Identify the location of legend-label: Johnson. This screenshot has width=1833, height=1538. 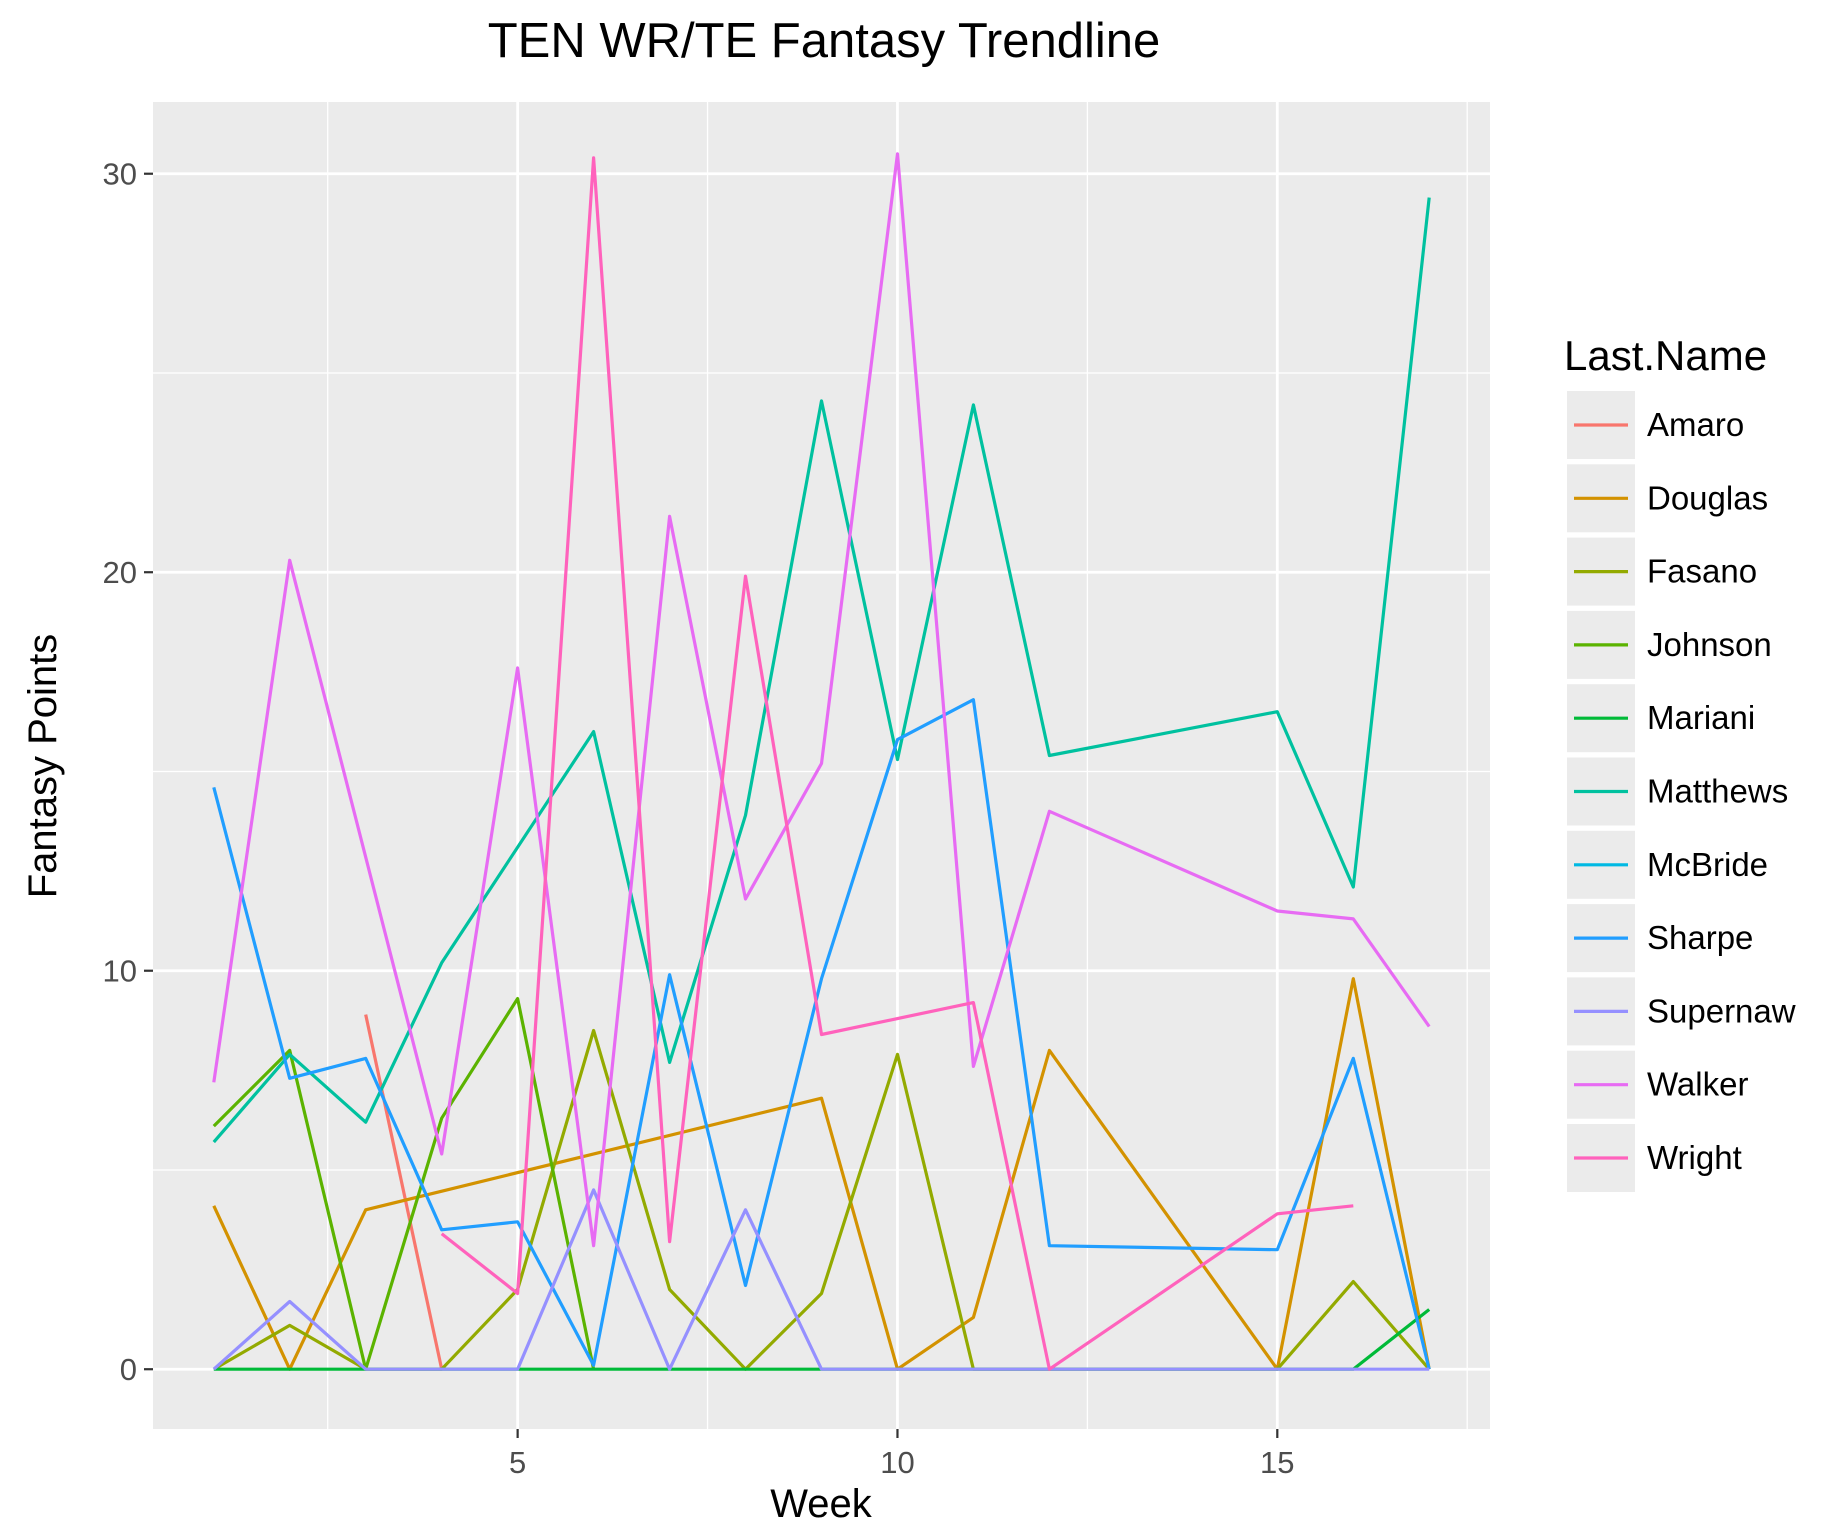
(1709, 644).